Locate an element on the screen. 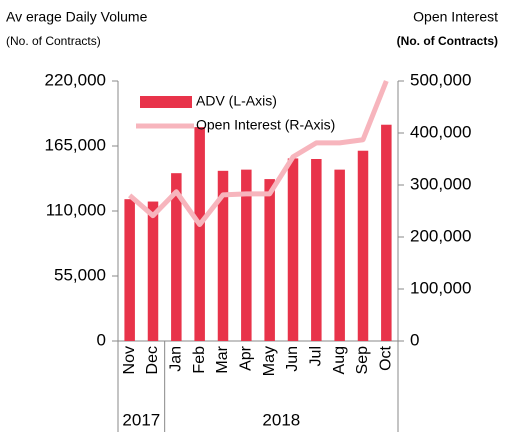 Image resolution: width=506 pixels, height=432 pixels. x-tick-label: Apr is located at coordinates (246, 358).